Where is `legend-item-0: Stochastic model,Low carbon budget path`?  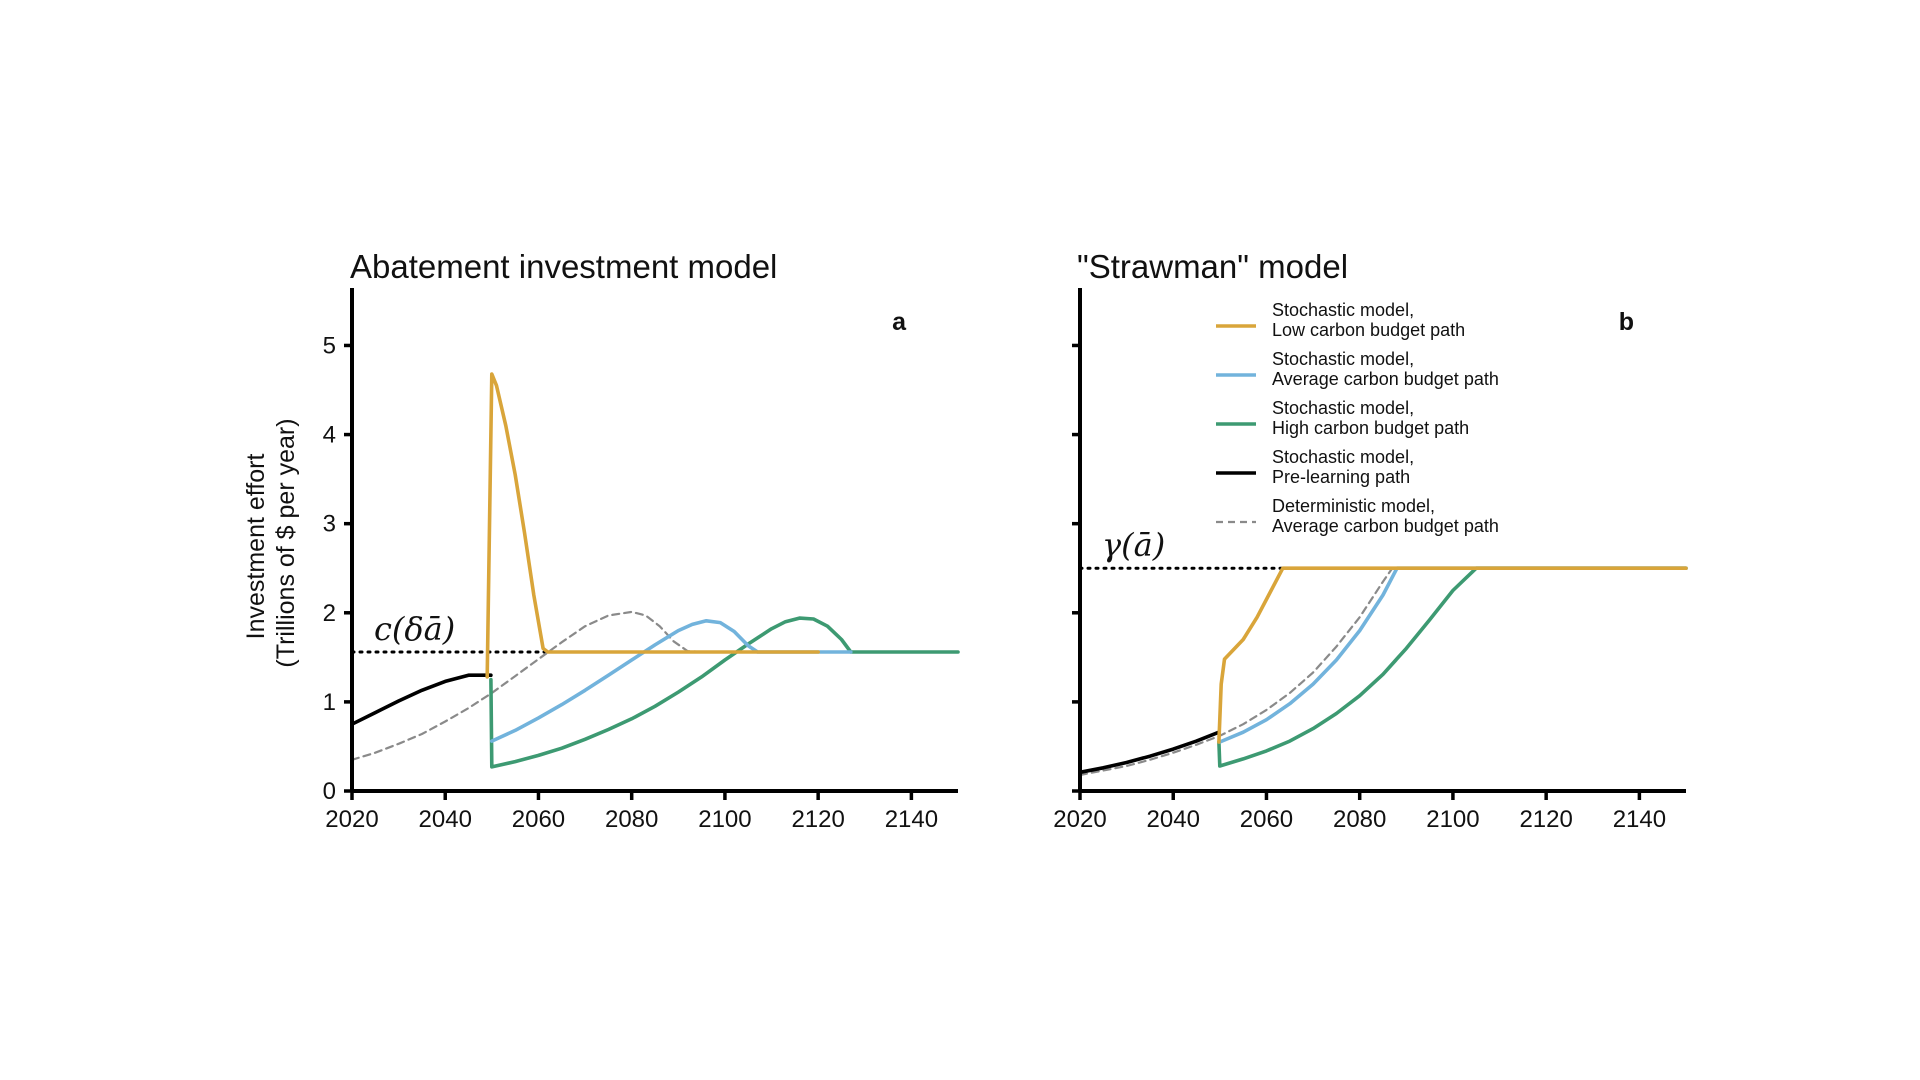 legend-item-0: Stochastic model,Low carbon budget path is located at coordinates (1340, 320).